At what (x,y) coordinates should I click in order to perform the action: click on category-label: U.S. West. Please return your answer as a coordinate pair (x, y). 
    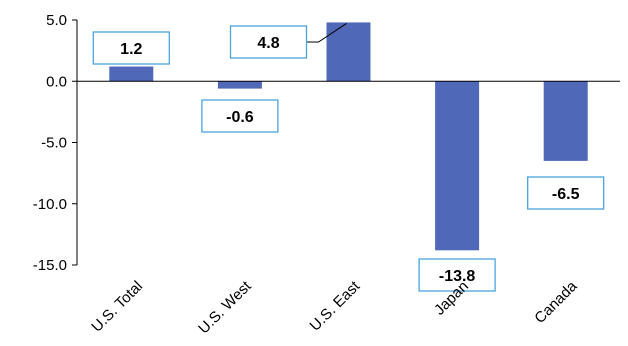
    Looking at the image, I should click on (225, 307).